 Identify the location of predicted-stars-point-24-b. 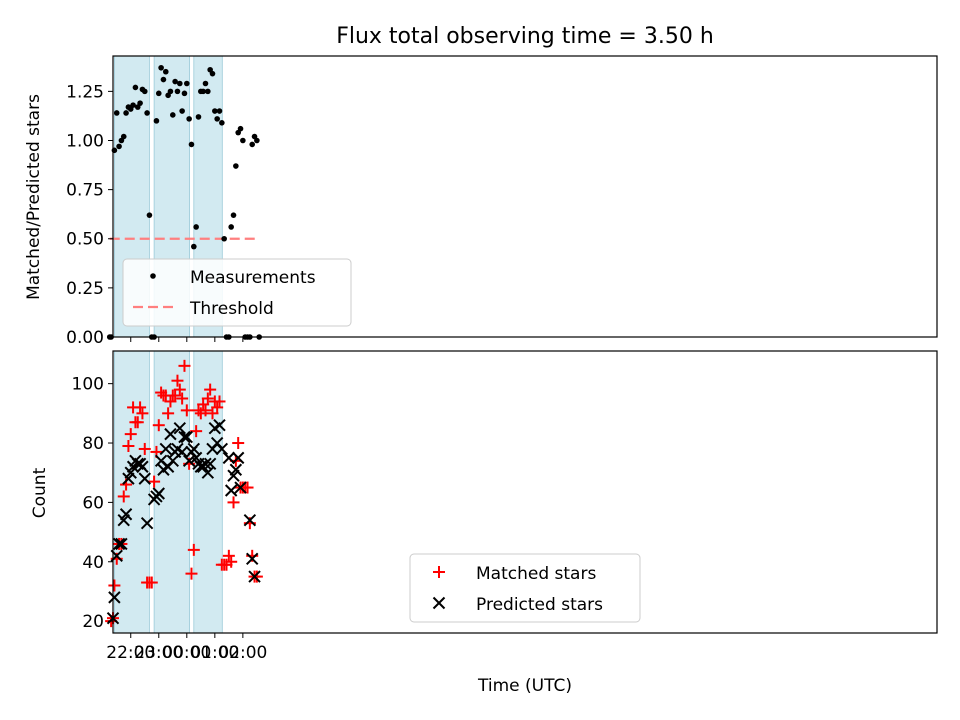
(170, 434).